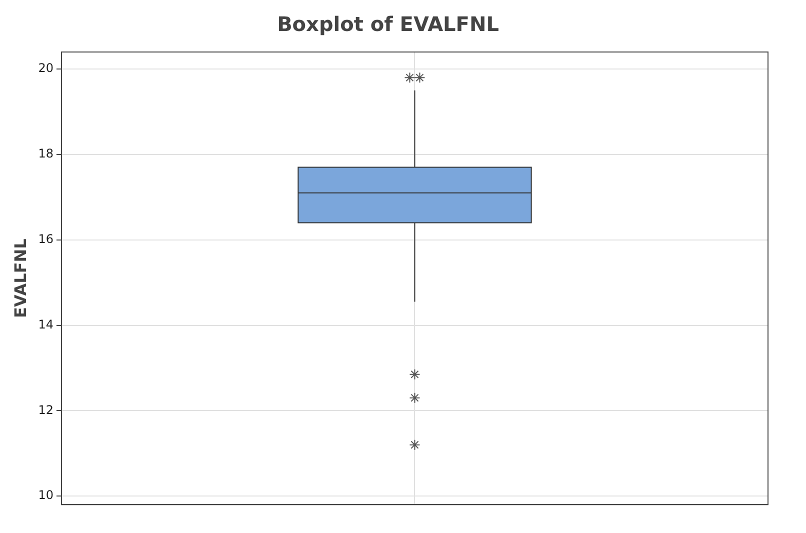 The width and height of the screenshot is (806, 533). What do you see at coordinates (46, 153) in the screenshot?
I see `y-tick-label: 18` at bounding box center [46, 153].